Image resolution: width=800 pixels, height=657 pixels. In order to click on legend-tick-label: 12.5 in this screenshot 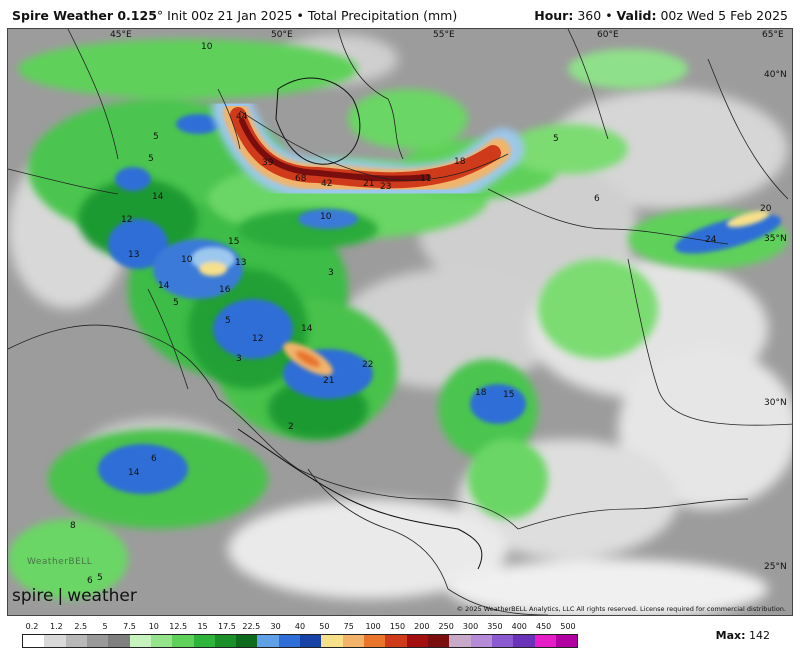, I will do `click(178, 626)`.